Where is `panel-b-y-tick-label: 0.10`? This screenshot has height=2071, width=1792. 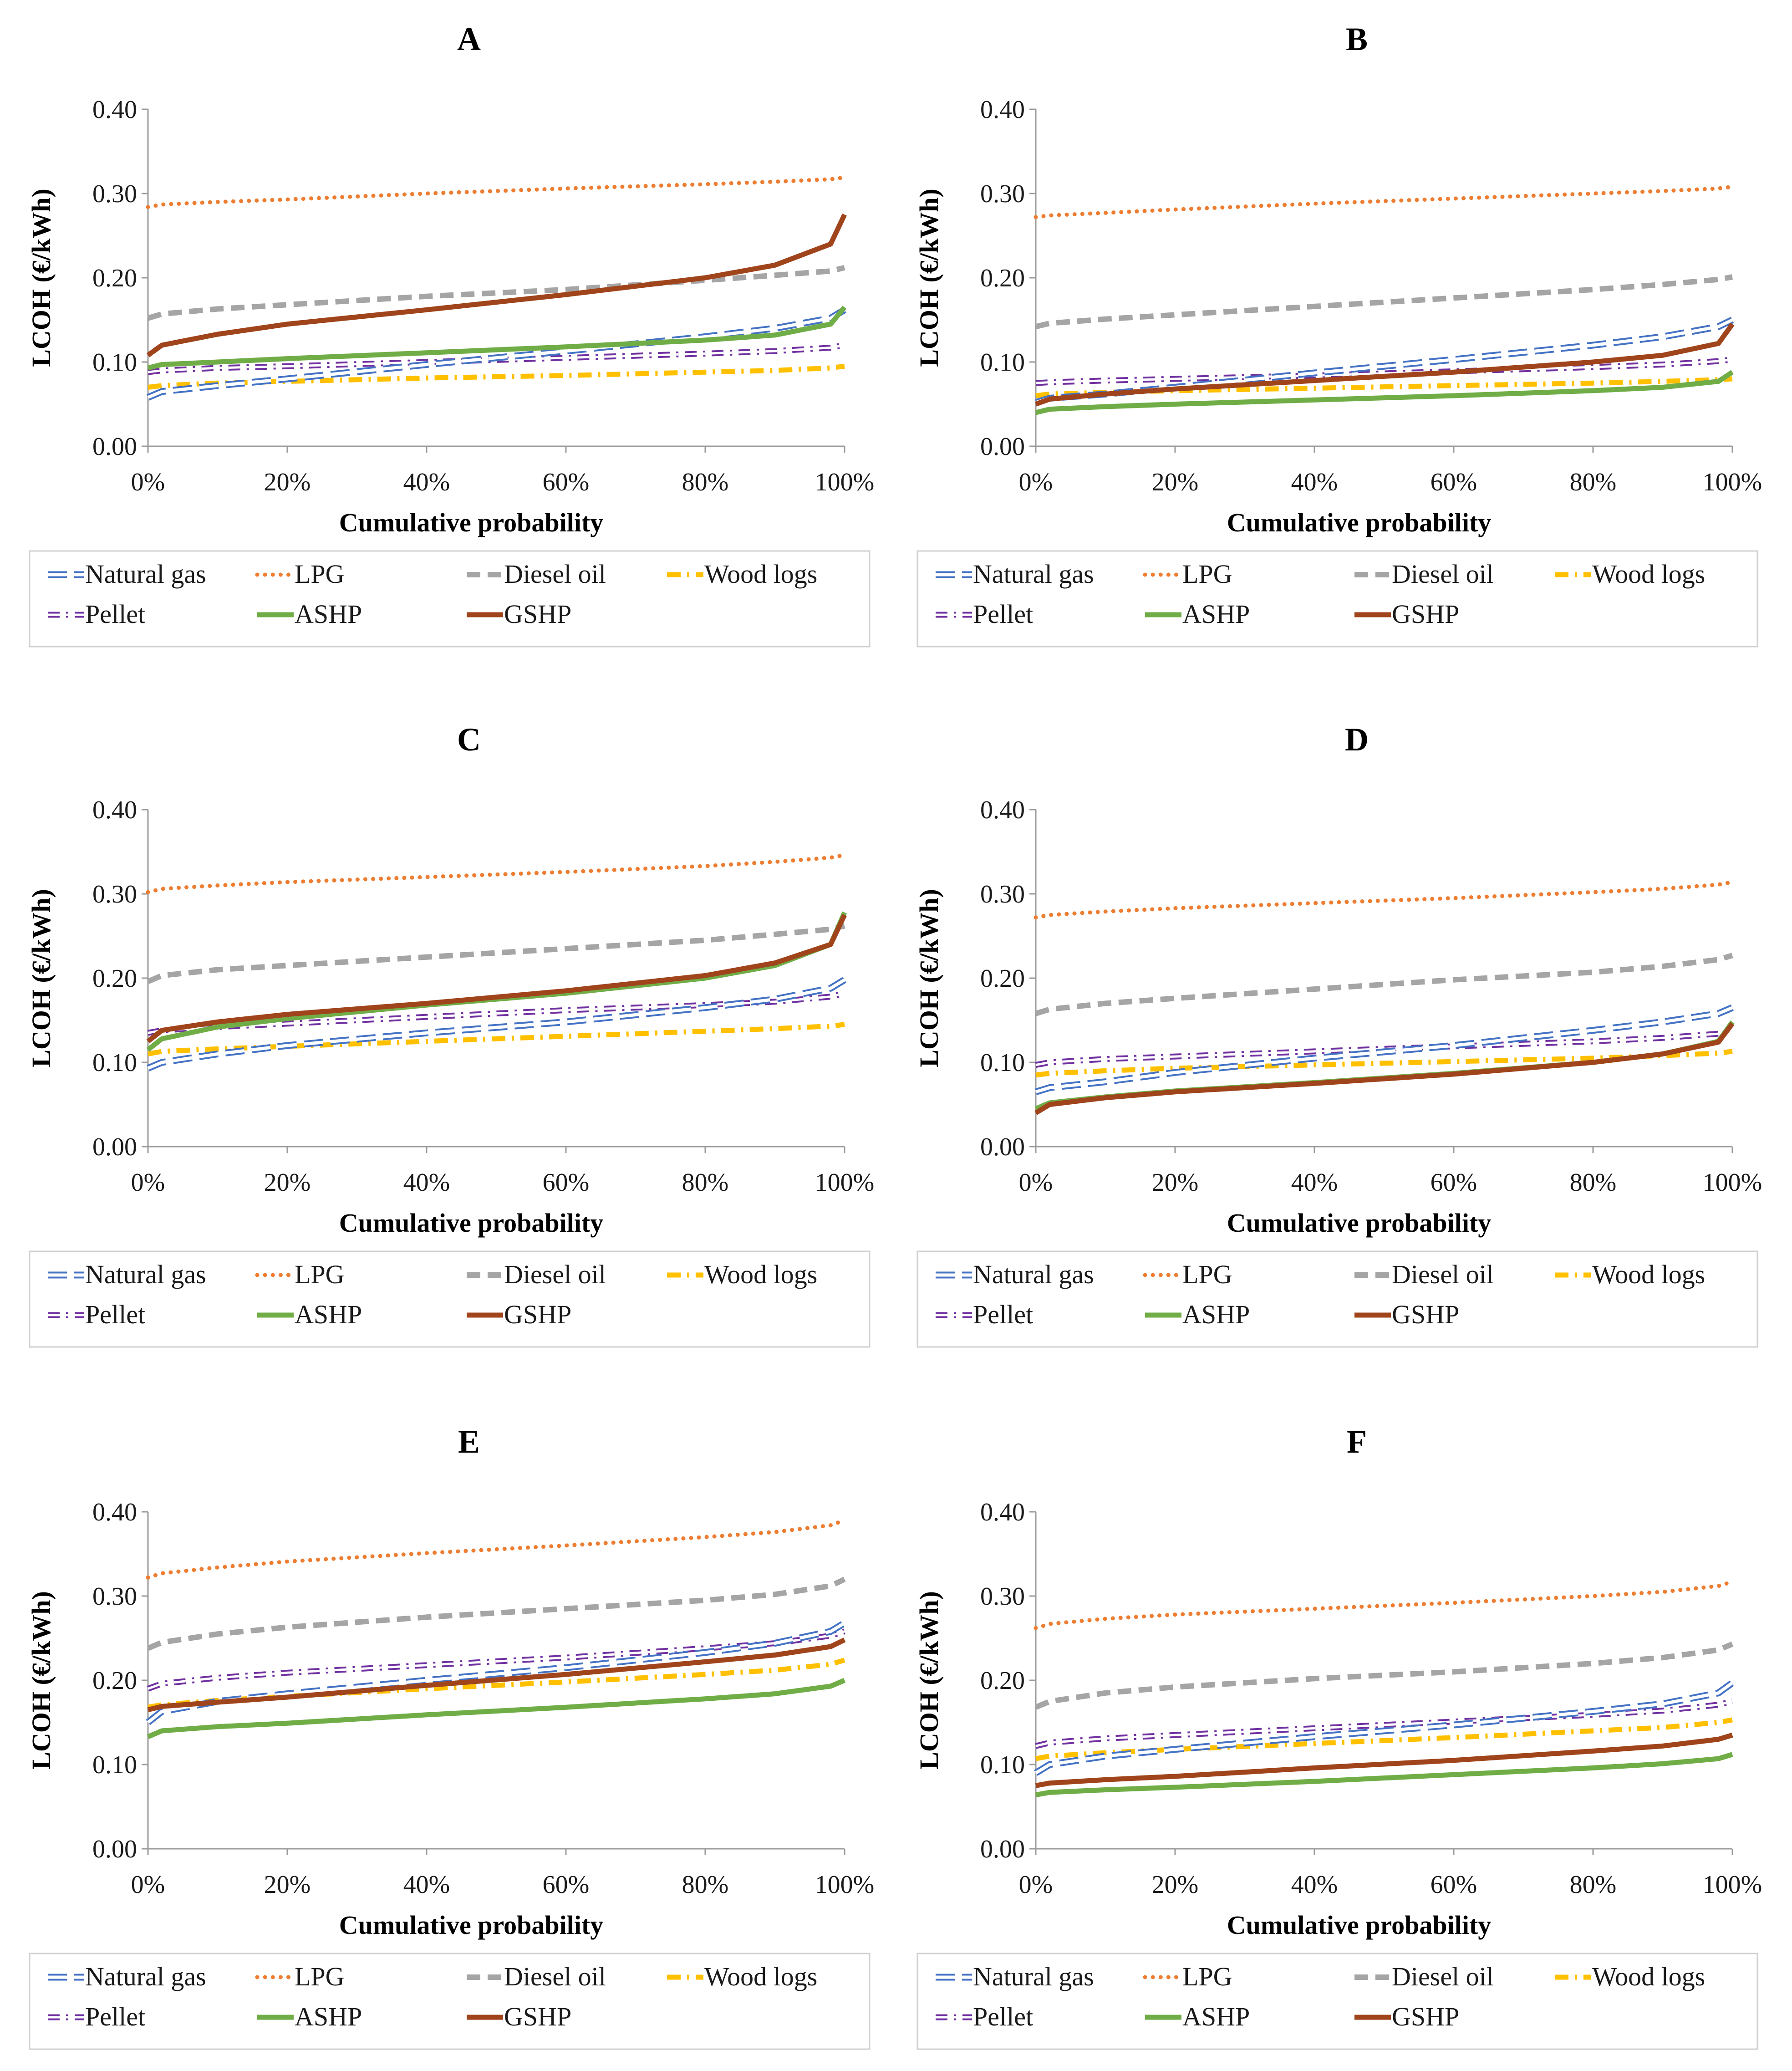 panel-b-y-tick-label: 0.10 is located at coordinates (1003, 362).